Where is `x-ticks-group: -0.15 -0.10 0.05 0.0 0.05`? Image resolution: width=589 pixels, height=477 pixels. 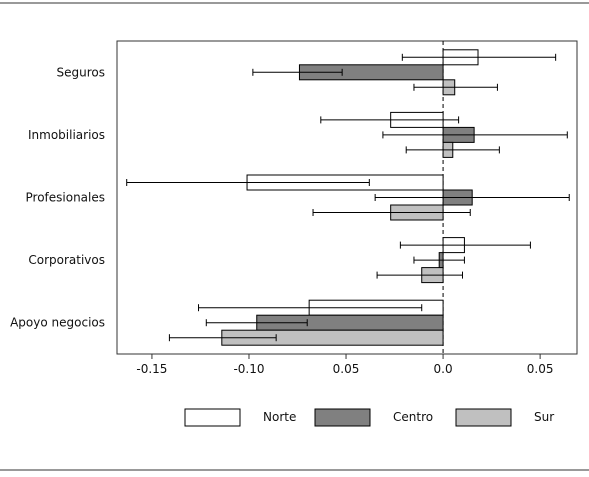
x-ticks-group: -0.15 -0.10 0.05 0.0 0.05 is located at coordinates (344, 365).